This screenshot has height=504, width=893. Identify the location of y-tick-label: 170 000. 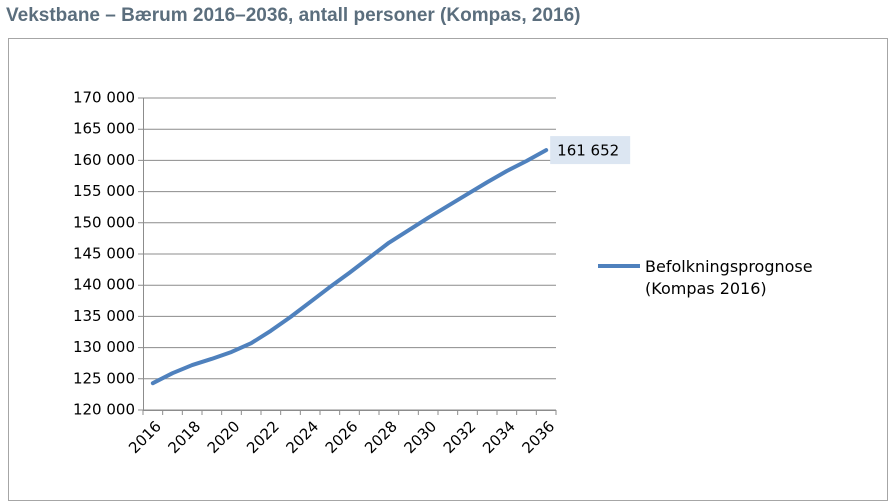
(104, 98).